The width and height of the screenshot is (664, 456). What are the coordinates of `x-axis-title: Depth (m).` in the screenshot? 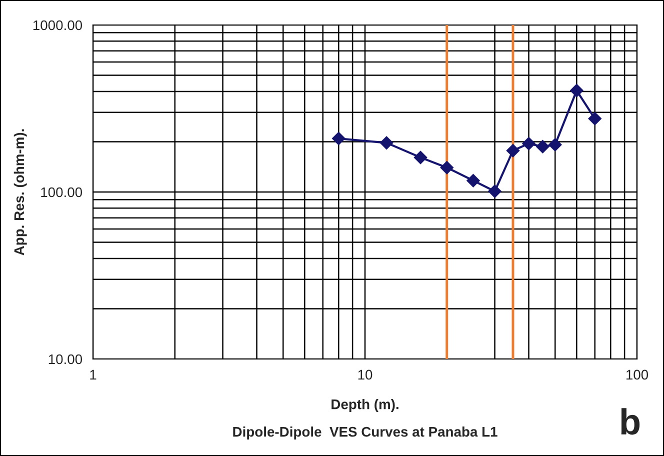 It's located at (365, 405).